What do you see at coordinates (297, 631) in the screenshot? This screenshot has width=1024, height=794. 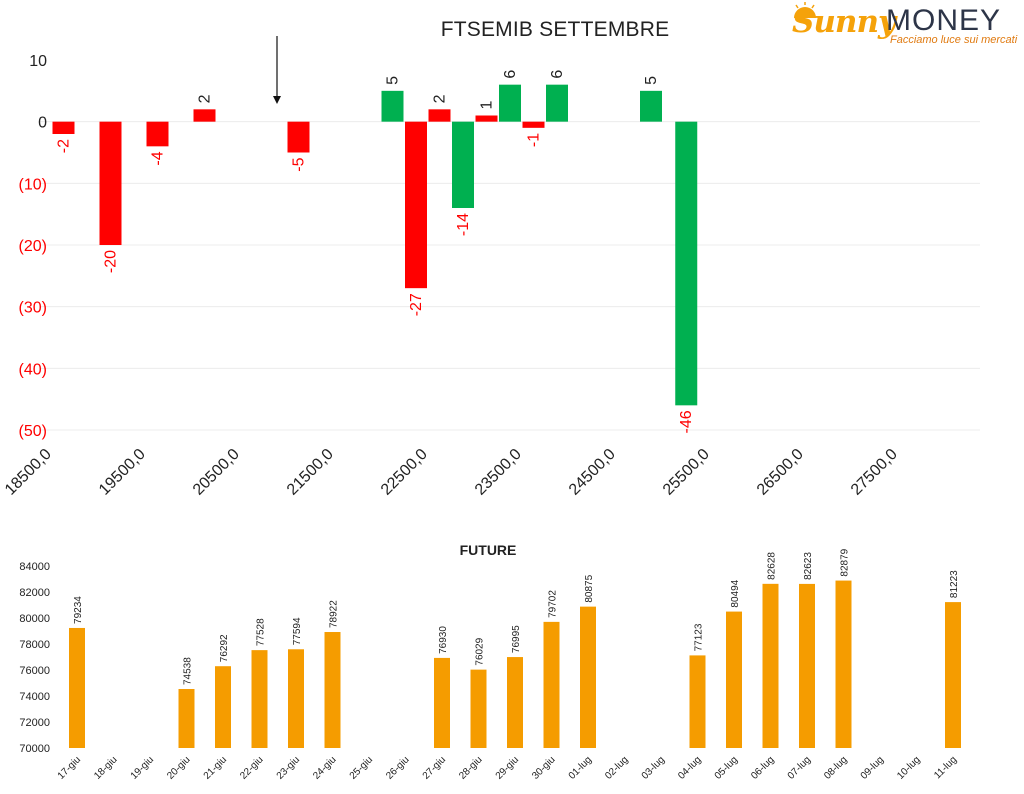 I see `data-label: 77594` at bounding box center [297, 631].